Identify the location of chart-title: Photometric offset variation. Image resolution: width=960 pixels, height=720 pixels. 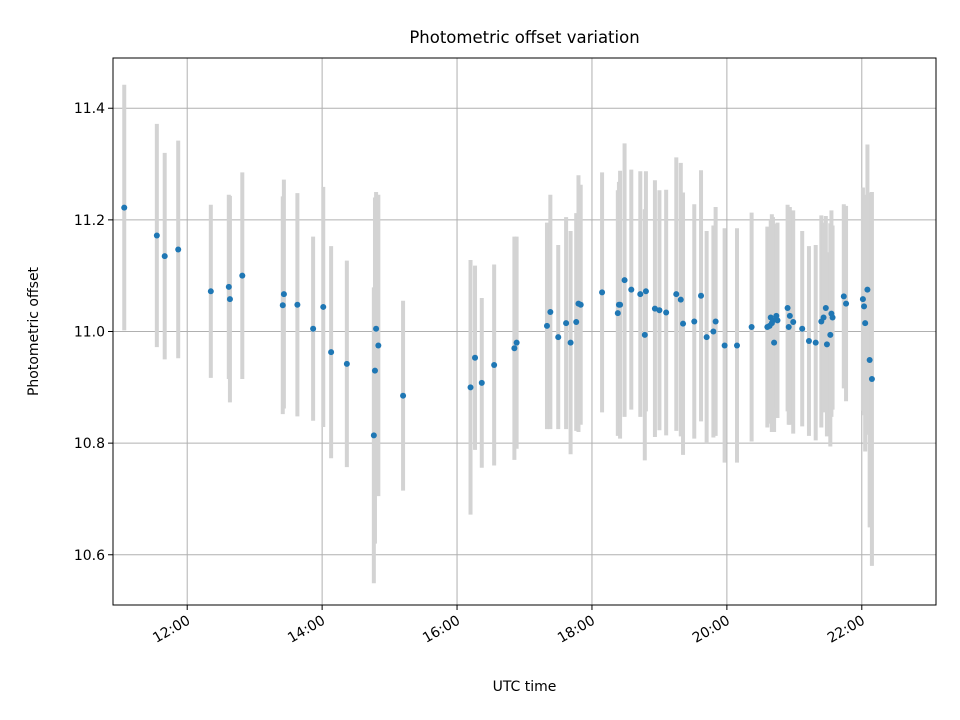
(524, 37).